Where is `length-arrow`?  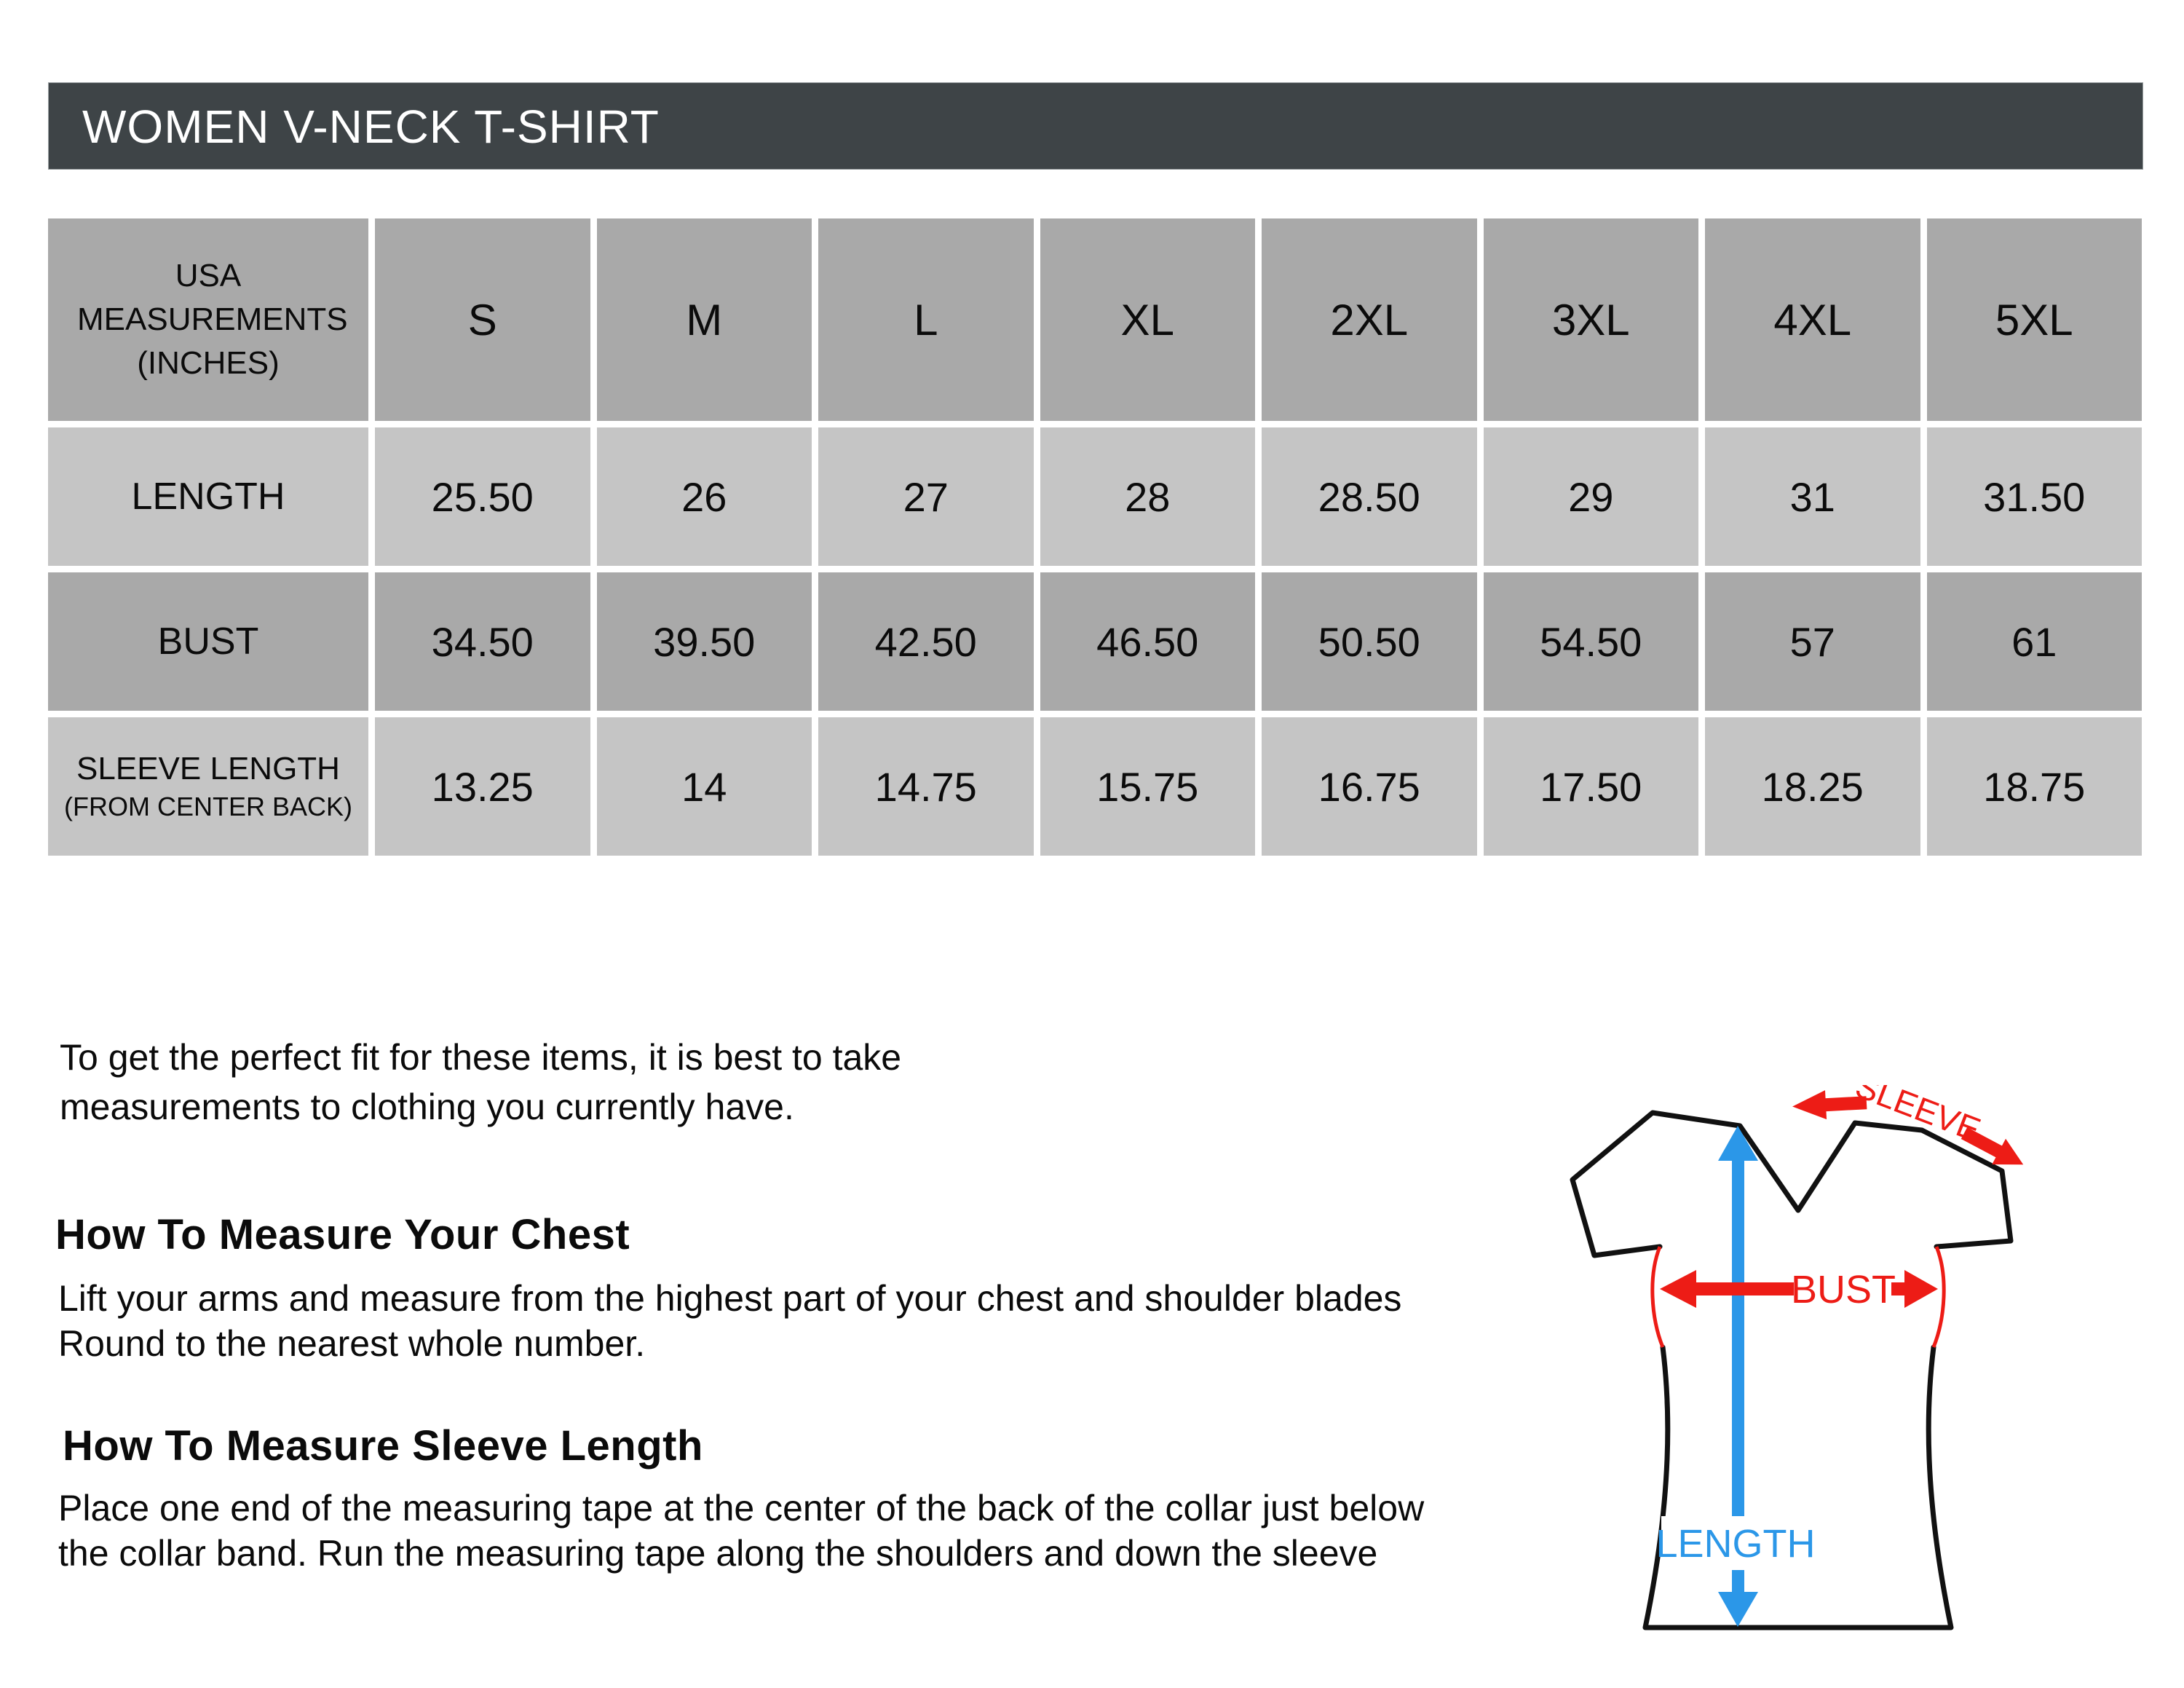 length-arrow is located at coordinates (1738, 1376).